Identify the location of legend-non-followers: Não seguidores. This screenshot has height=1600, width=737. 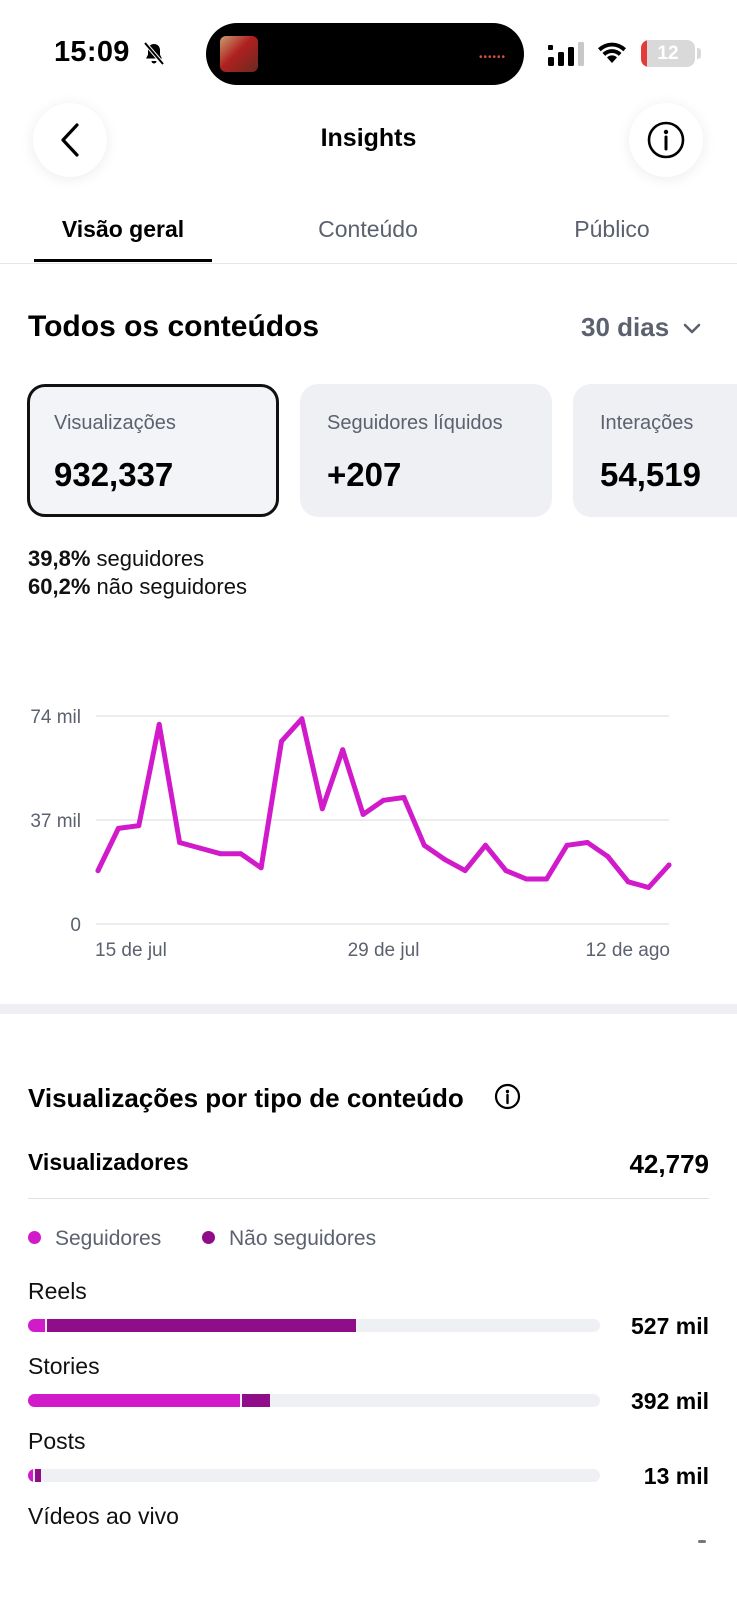
(289, 1240).